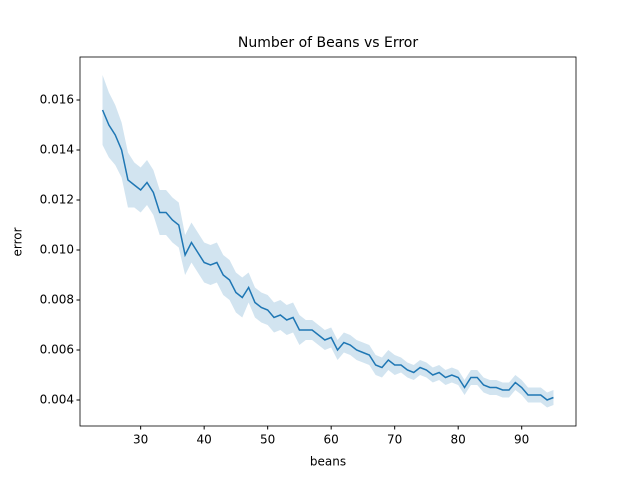 The width and height of the screenshot is (640, 480). What do you see at coordinates (204, 440) in the screenshot?
I see `x-tick-label: 40` at bounding box center [204, 440].